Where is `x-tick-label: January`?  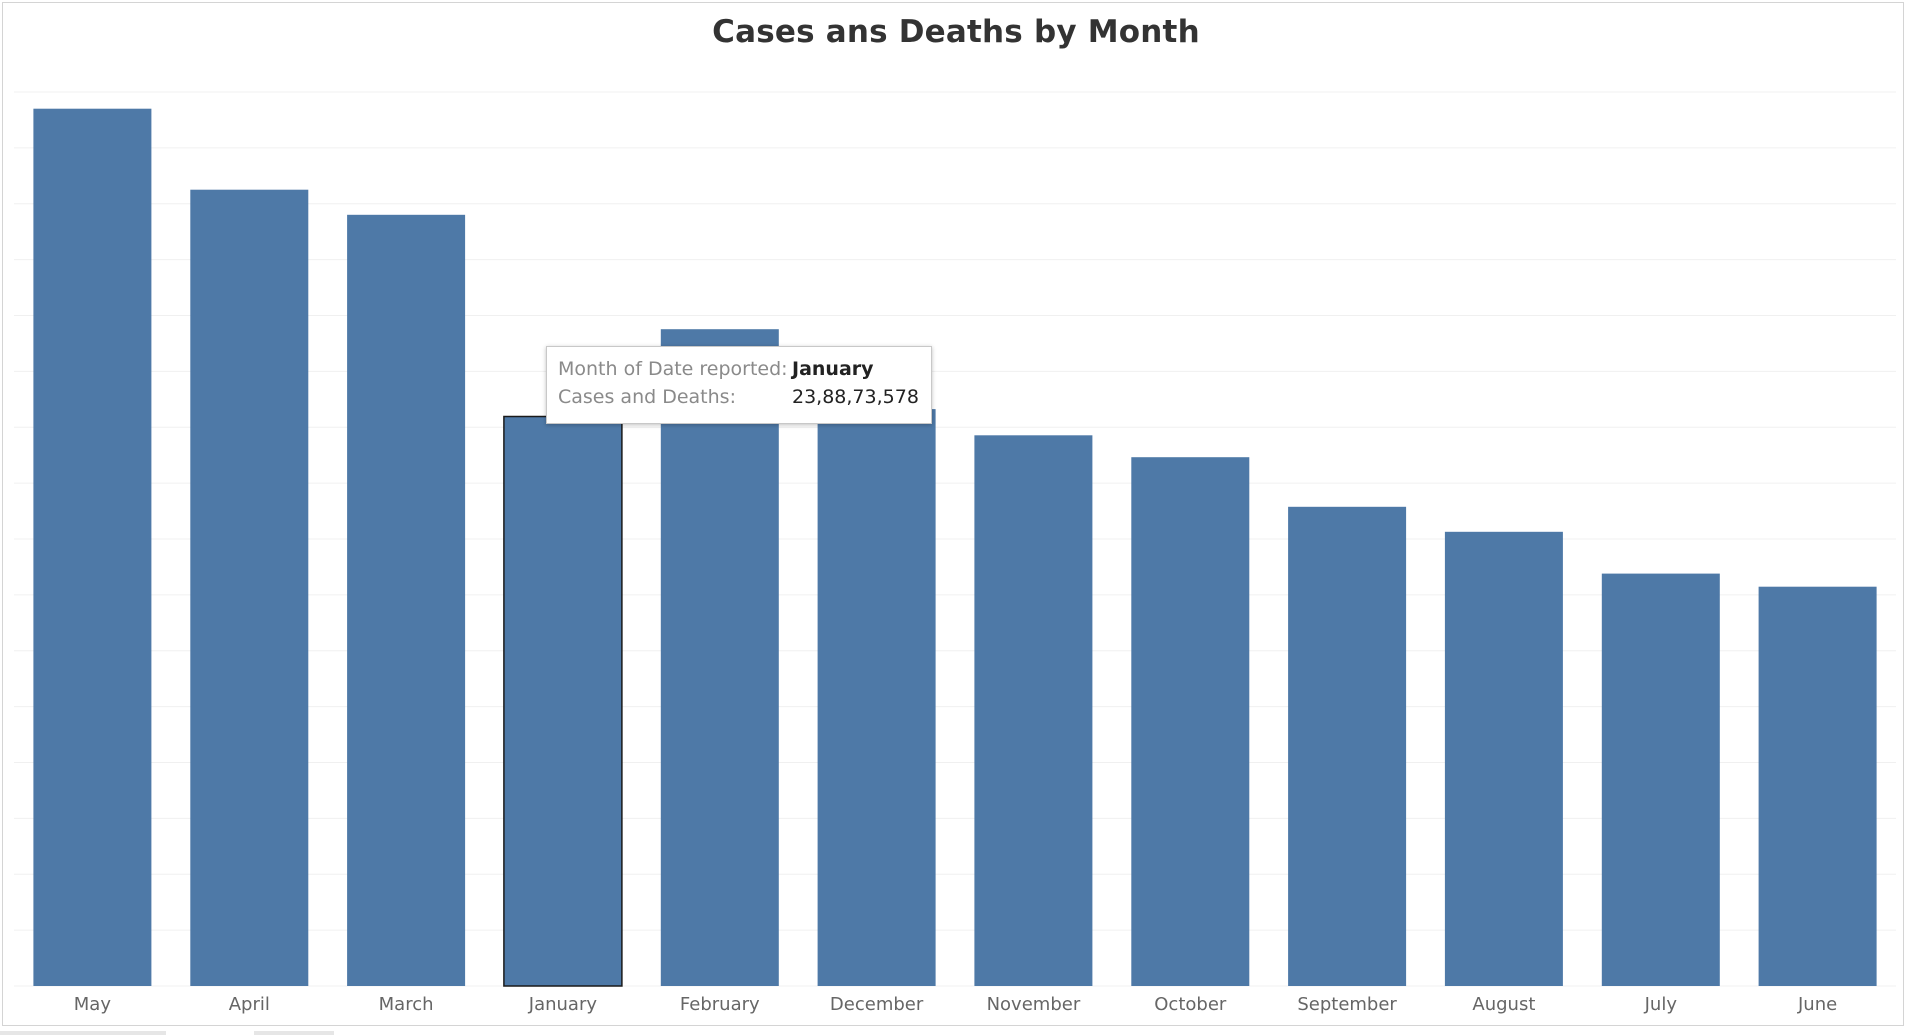
x-tick-label: January is located at coordinates (563, 1004).